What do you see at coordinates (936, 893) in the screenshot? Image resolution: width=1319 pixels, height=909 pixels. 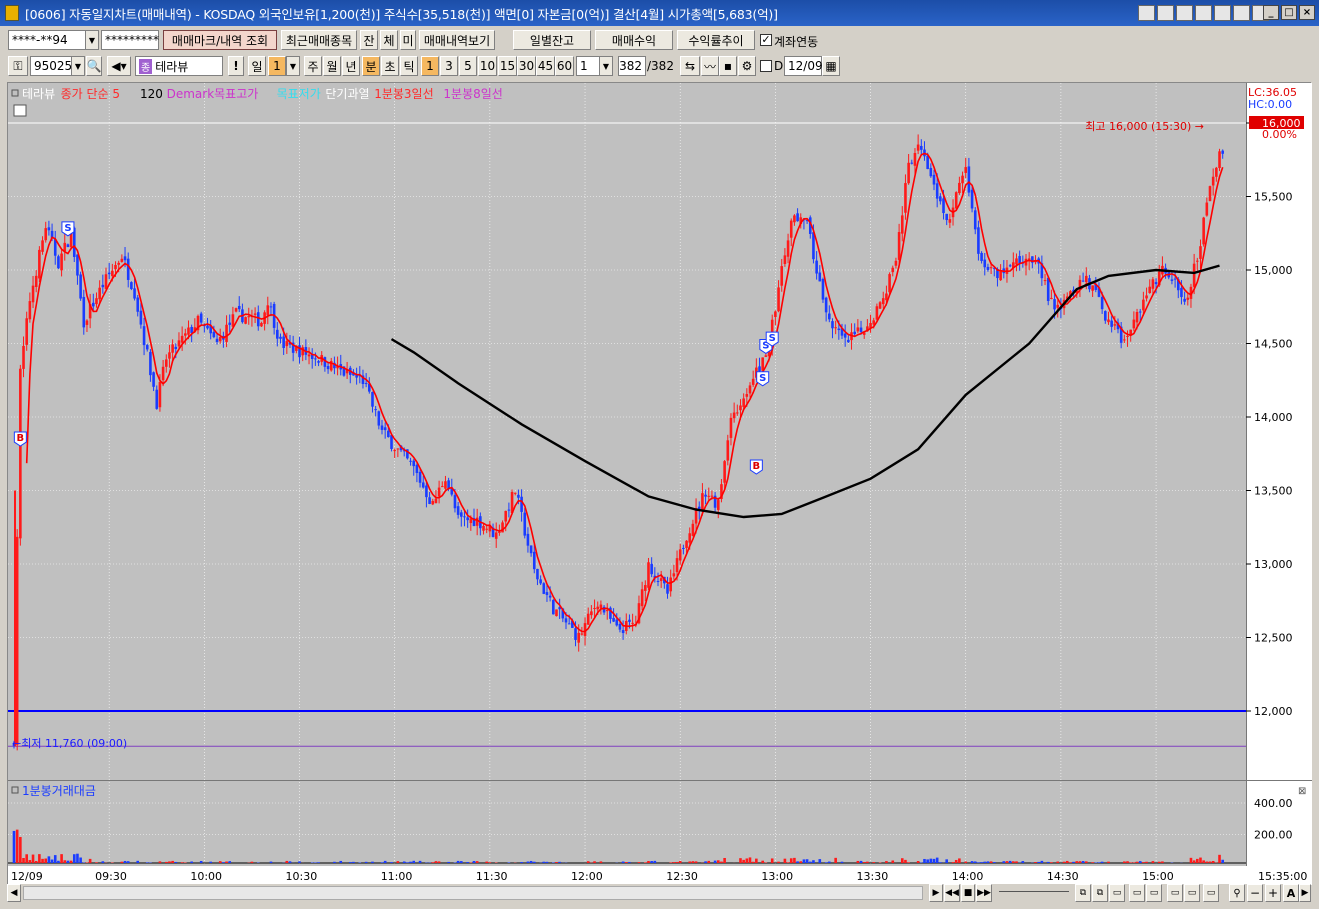 I see `play-button: ▶` at bounding box center [936, 893].